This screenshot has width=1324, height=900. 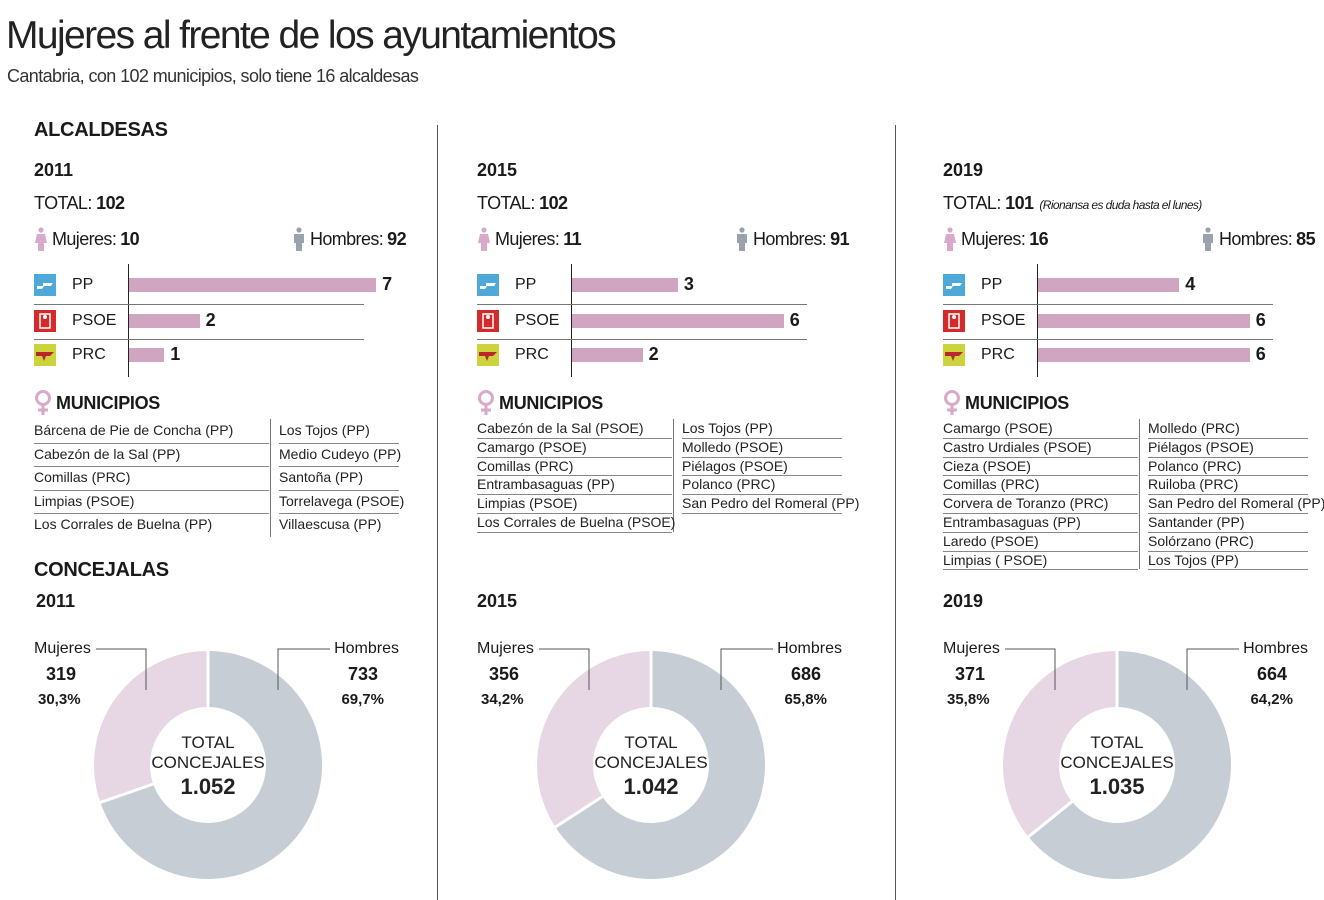 What do you see at coordinates (968, 699) in the screenshot?
I see `donut-pct-mujeres: 35,8%` at bounding box center [968, 699].